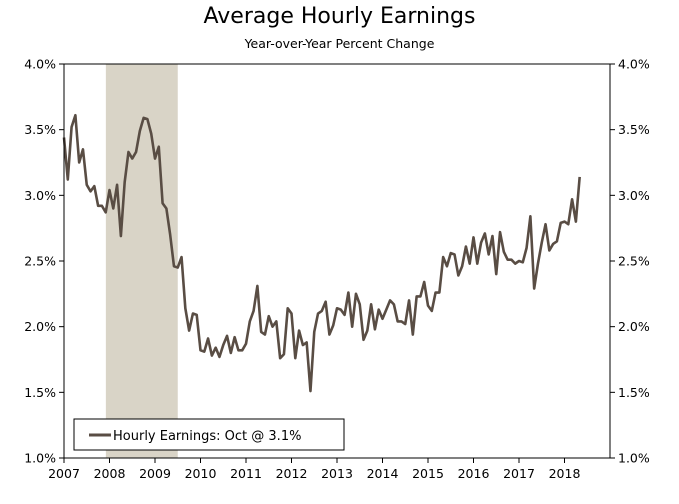 The image size is (679, 504). I want to click on y-tick-label-right: 4.0%, so click(634, 64).